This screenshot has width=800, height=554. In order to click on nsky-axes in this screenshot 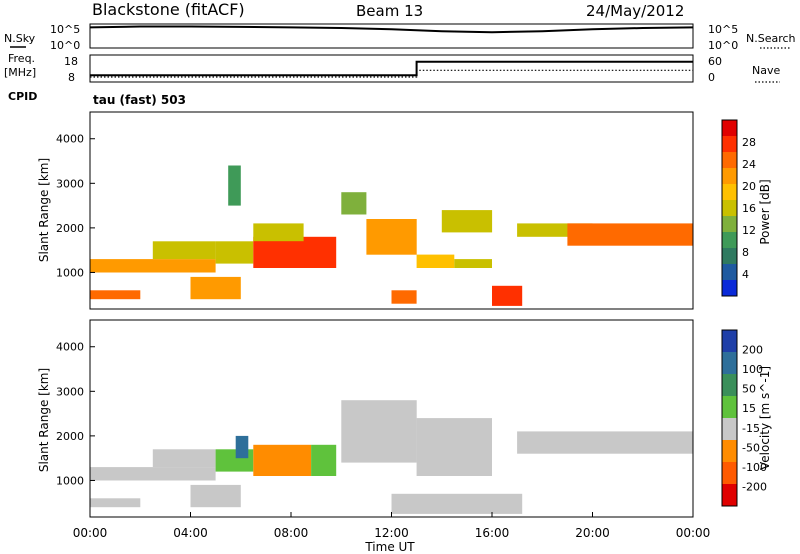, I will do `click(391, 36)`.